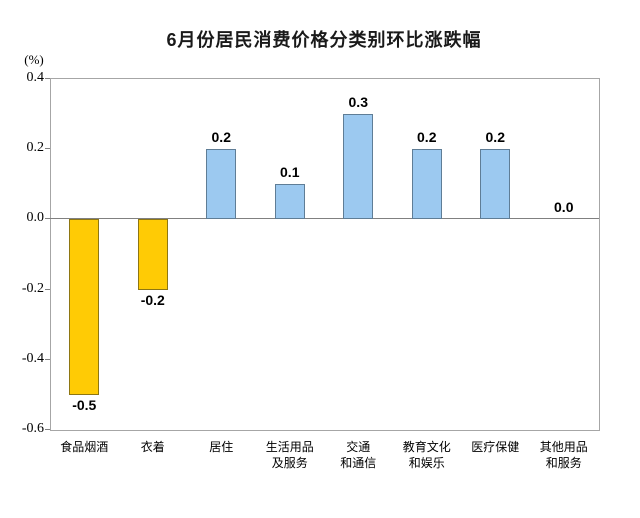 This screenshot has height=518, width=640. I want to click on value-label-6: 0.2, so click(427, 137).